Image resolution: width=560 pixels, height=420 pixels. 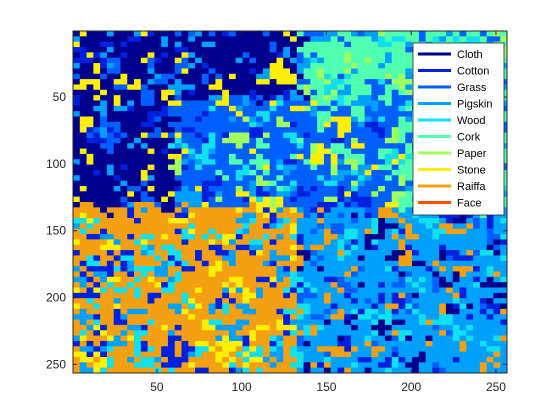 What do you see at coordinates (471, 121) in the screenshot?
I see `legend-label-wood: Wood` at bounding box center [471, 121].